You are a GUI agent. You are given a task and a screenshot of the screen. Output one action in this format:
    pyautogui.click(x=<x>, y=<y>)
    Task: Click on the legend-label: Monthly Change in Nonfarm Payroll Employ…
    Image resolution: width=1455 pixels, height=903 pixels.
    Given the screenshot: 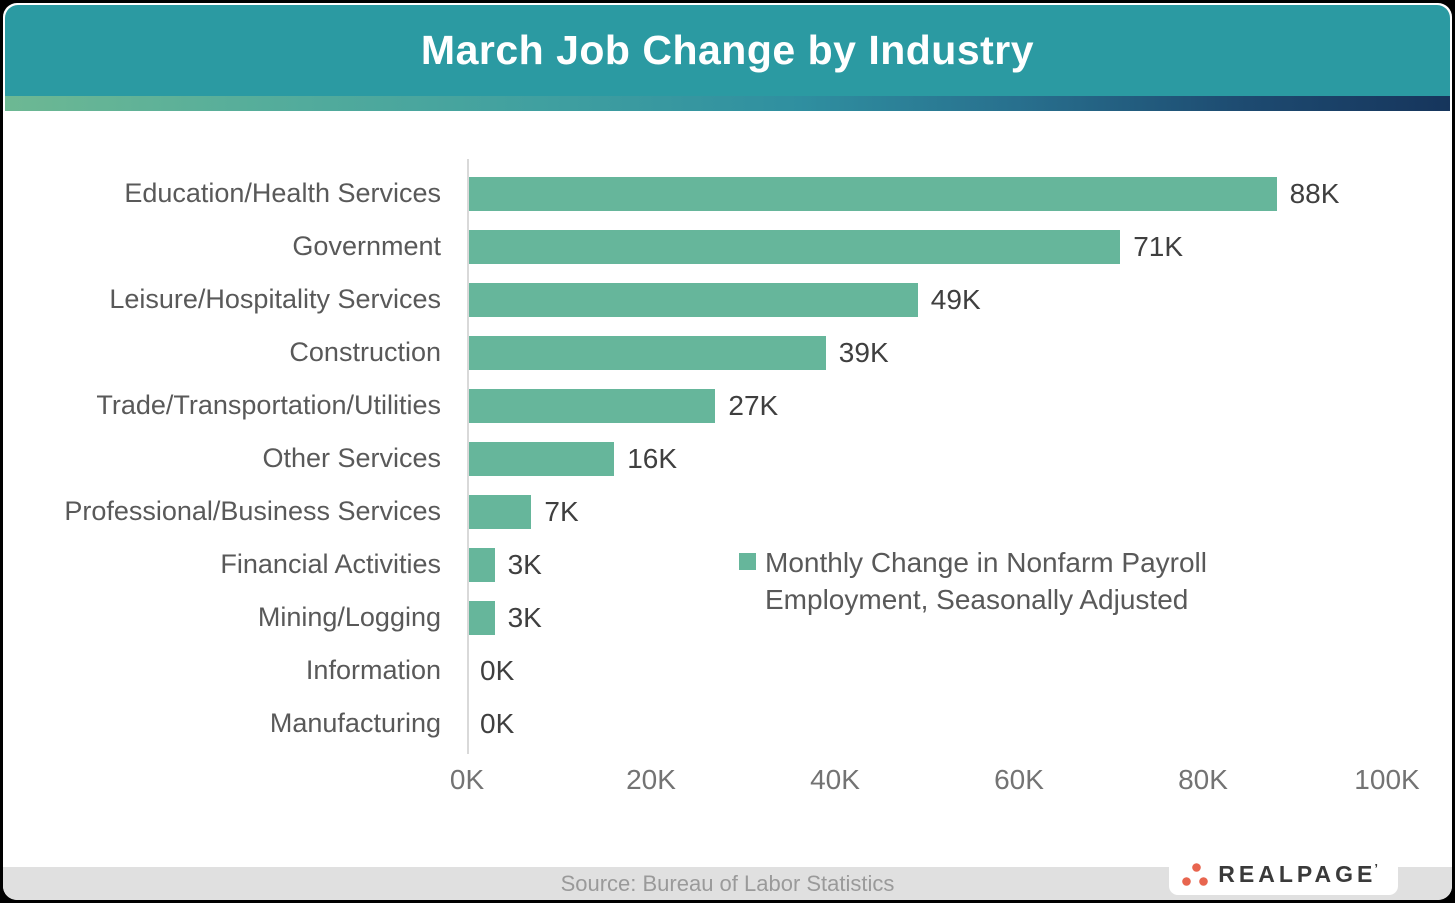 What is the action you would take?
    pyautogui.click(x=986, y=581)
    